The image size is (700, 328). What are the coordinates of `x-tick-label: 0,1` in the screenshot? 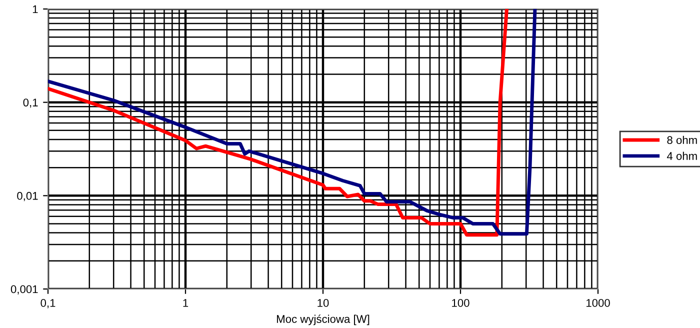 It's located at (48, 303).